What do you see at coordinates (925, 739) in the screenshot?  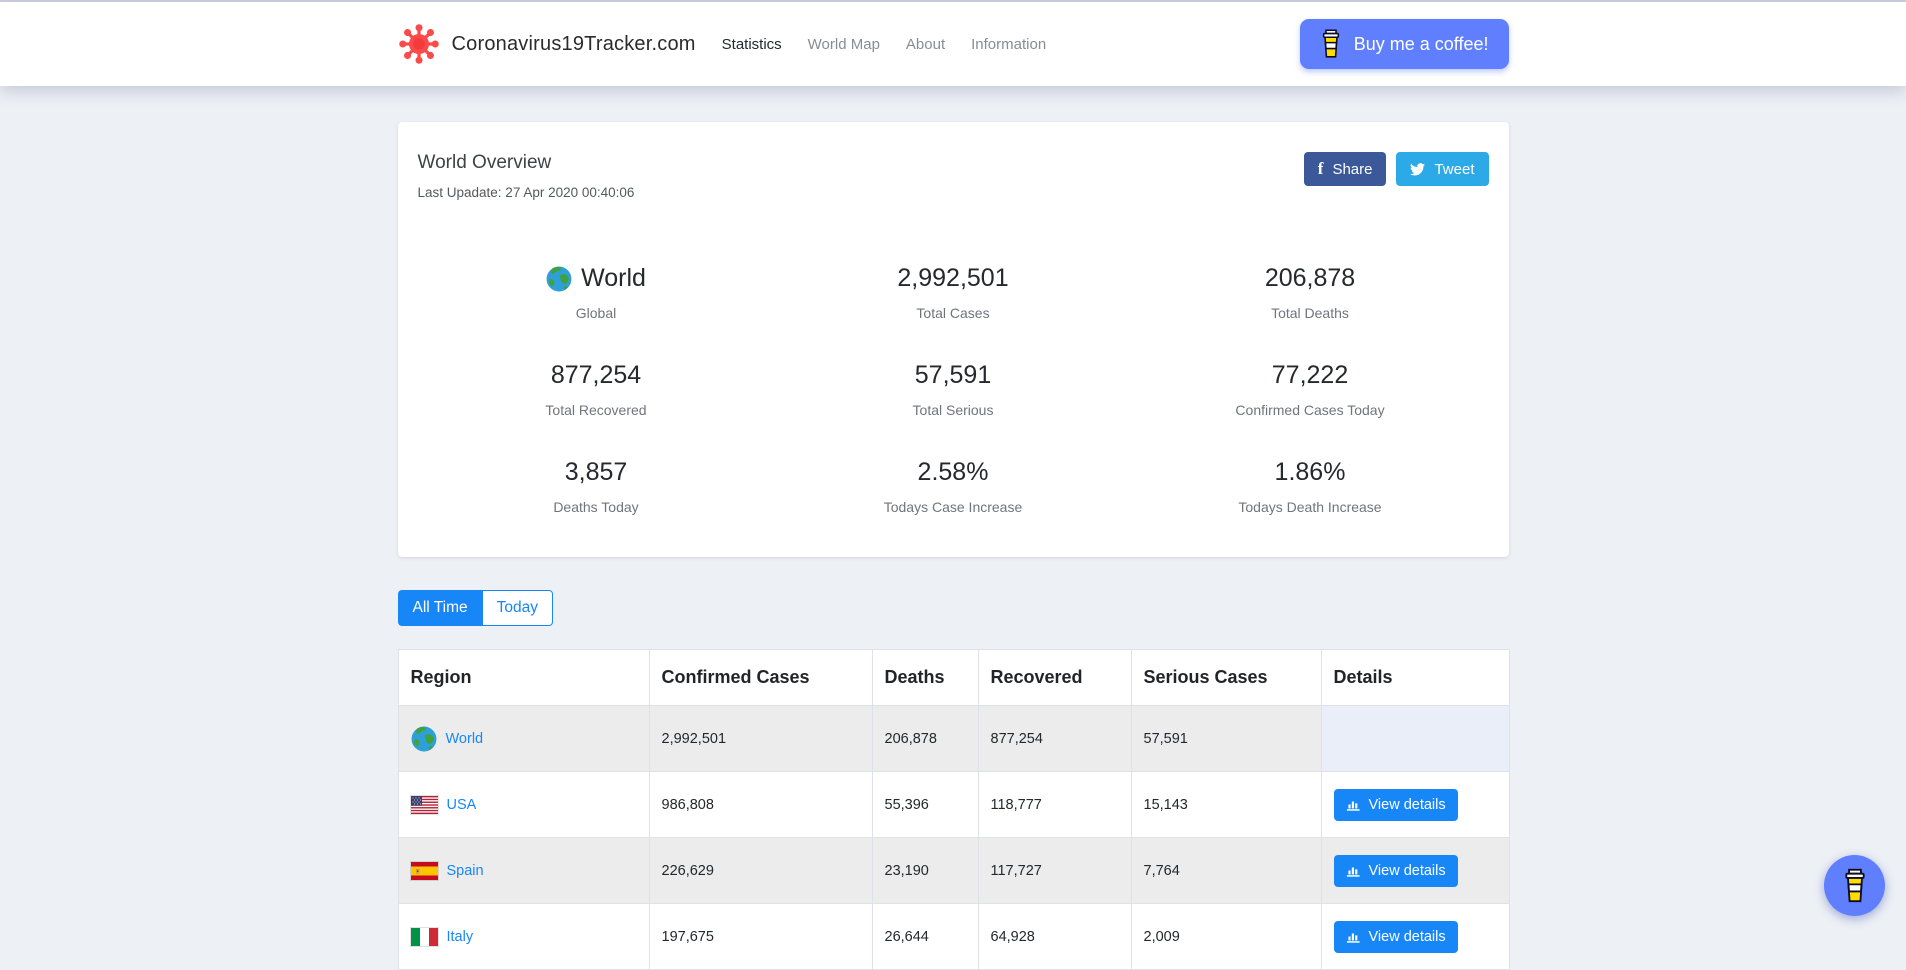 I see `cell-deaths: 206,878` at bounding box center [925, 739].